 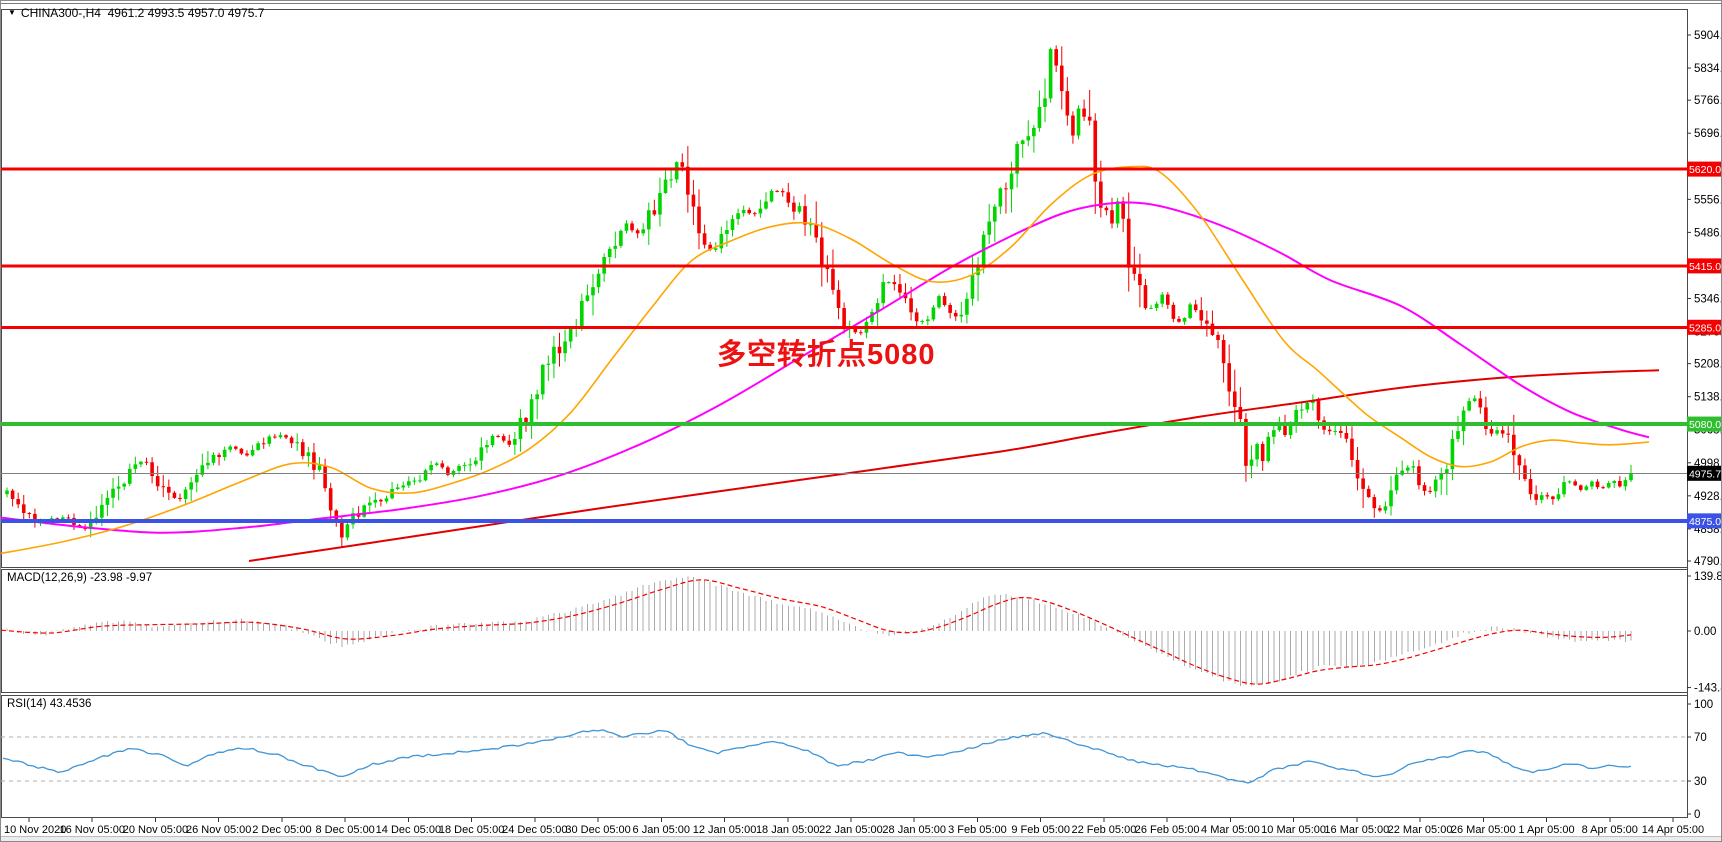 I want to click on price-tick-label: 5556.0, so click(x=1708, y=200).